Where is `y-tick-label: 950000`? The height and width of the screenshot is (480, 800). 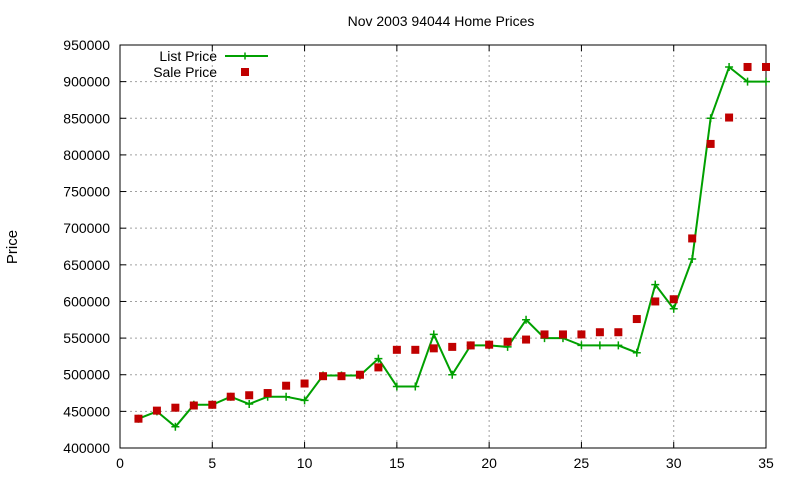
y-tick-label: 950000 is located at coordinates (86, 45).